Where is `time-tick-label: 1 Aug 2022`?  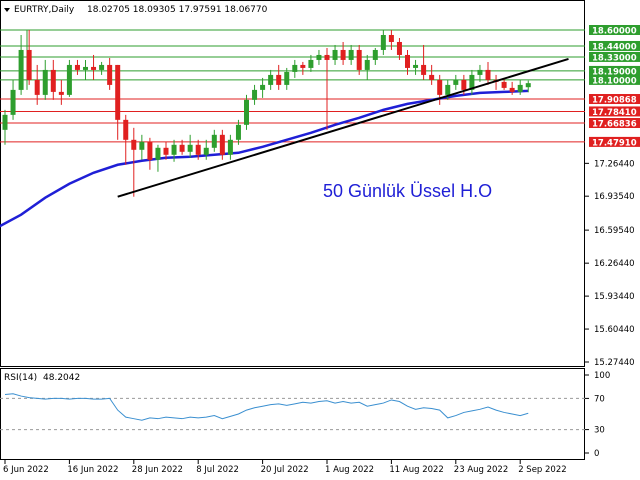
time-tick-label: 1 Aug 2022 is located at coordinates (349, 470).